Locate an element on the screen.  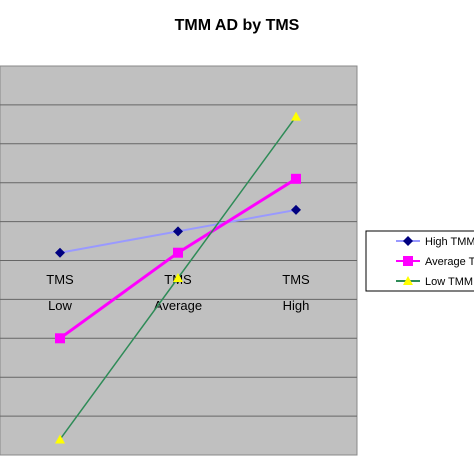
legend-label: High TMM is located at coordinates (449, 242).